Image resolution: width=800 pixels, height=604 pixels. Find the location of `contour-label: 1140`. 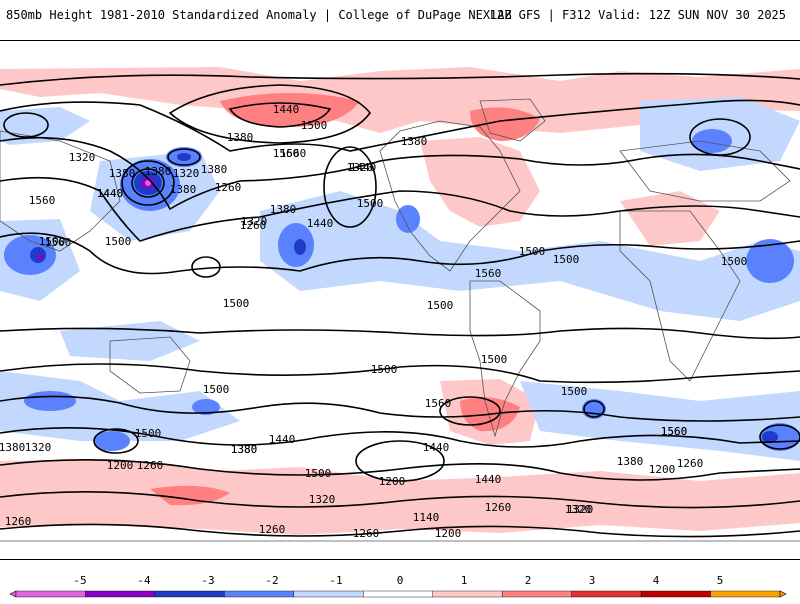

contour-label: 1140 is located at coordinates (426, 517).